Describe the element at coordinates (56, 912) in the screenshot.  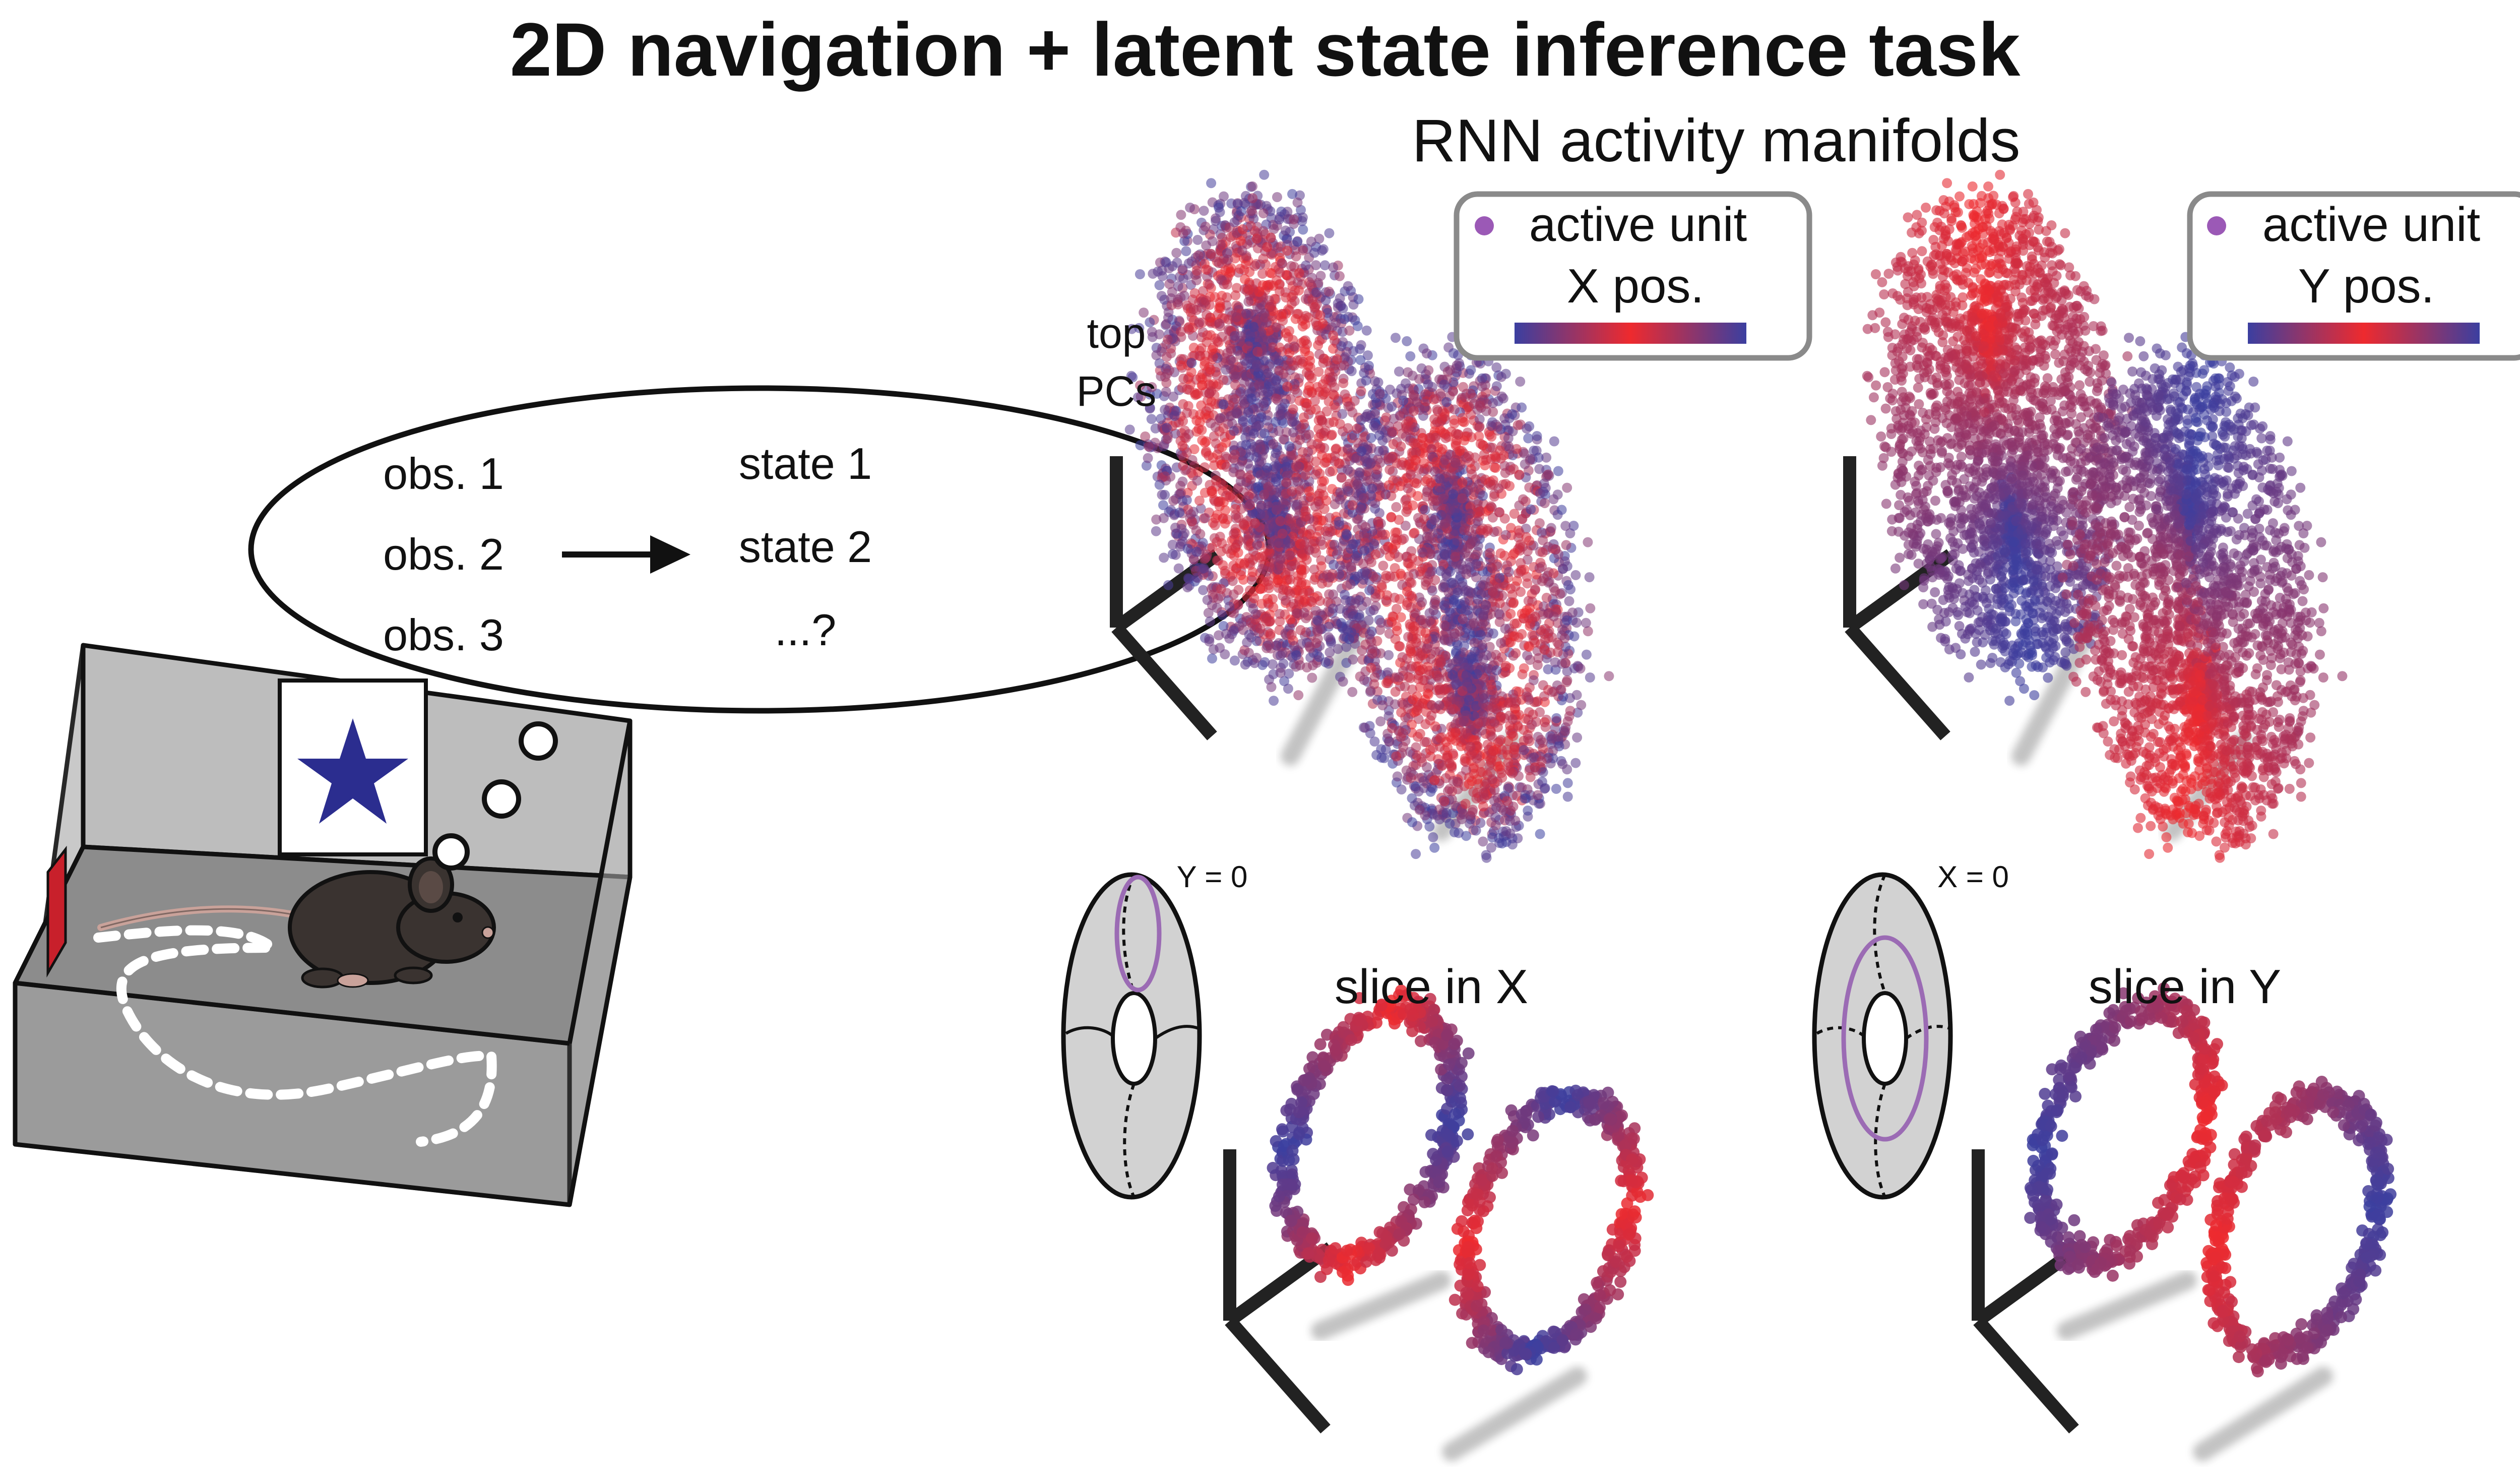
I see `red-wall-cue` at that location.